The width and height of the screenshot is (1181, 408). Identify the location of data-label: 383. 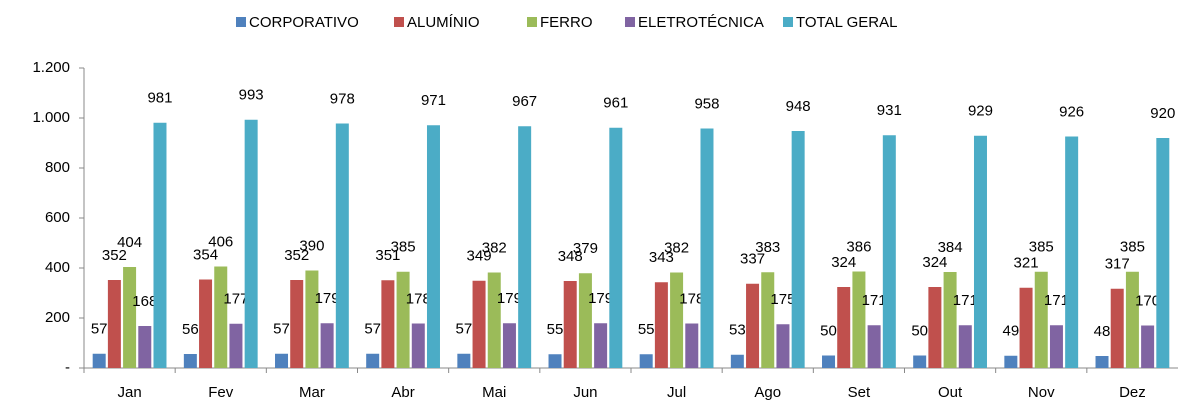
(767, 247).